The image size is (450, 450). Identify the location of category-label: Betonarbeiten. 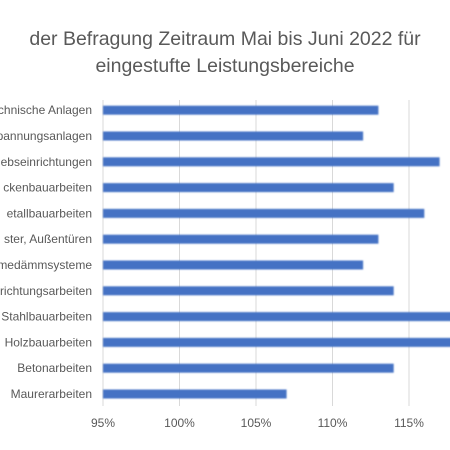
(54, 368).